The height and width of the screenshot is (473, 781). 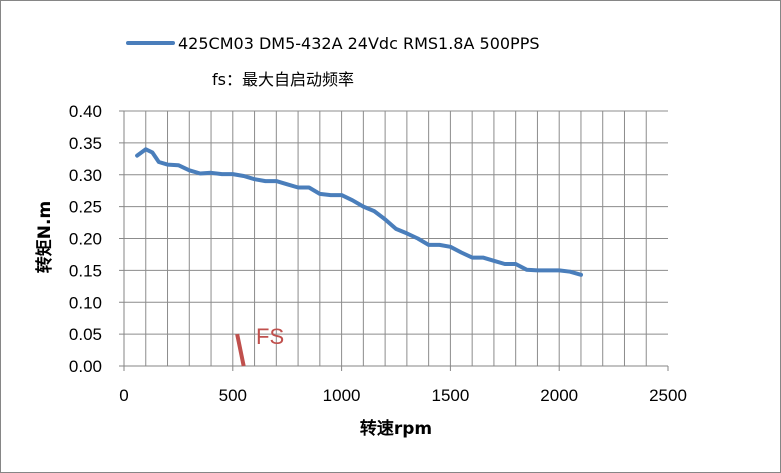 What do you see at coordinates (85, 334) in the screenshot?
I see `y-tick-label: 0.05` at bounding box center [85, 334].